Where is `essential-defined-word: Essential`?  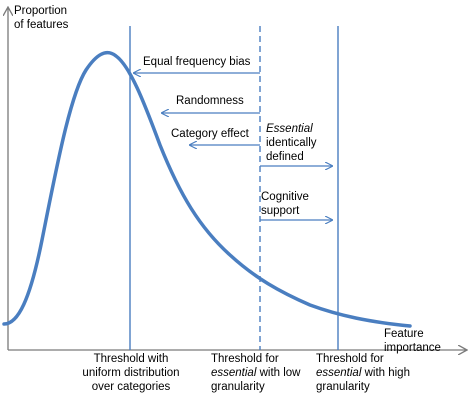
essential-defined-word: Essential is located at coordinates (289, 129).